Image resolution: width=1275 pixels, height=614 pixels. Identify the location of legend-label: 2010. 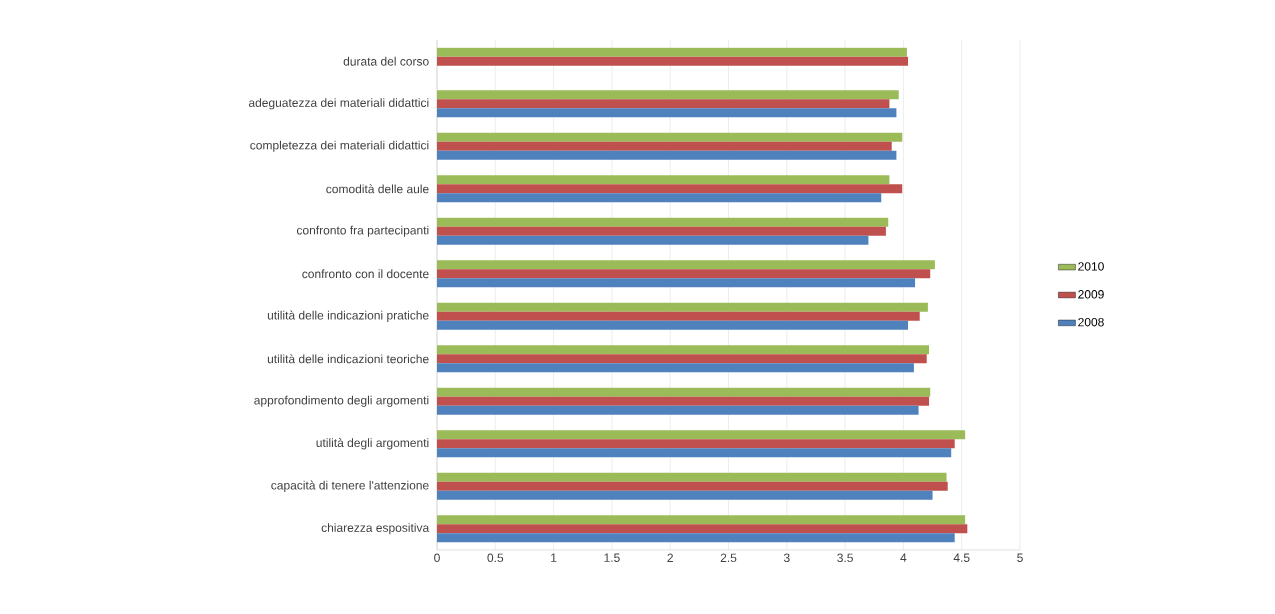
(1091, 266).